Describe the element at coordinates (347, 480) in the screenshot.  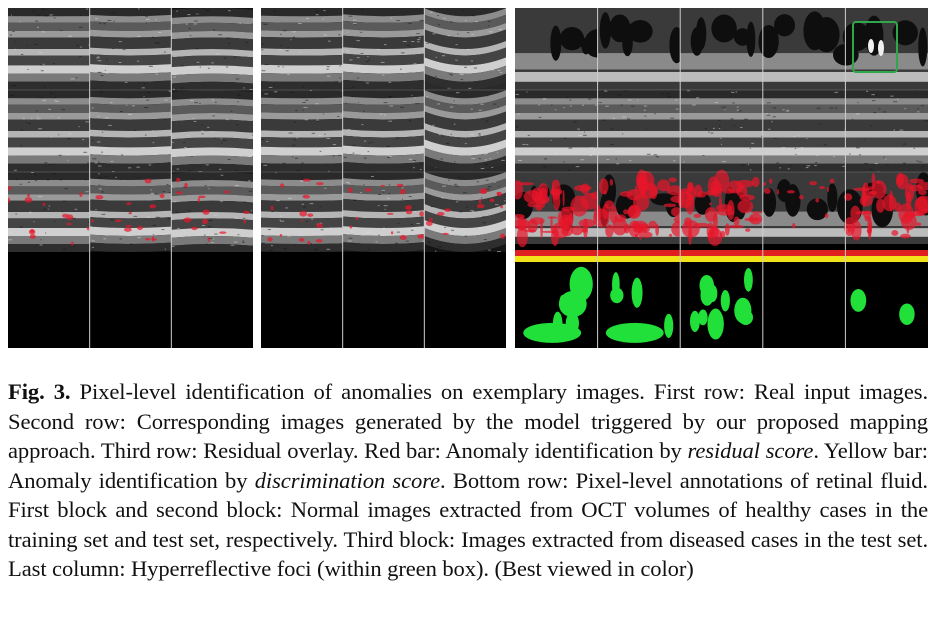
I see `caption-discrimination-score: discrimination score` at that location.